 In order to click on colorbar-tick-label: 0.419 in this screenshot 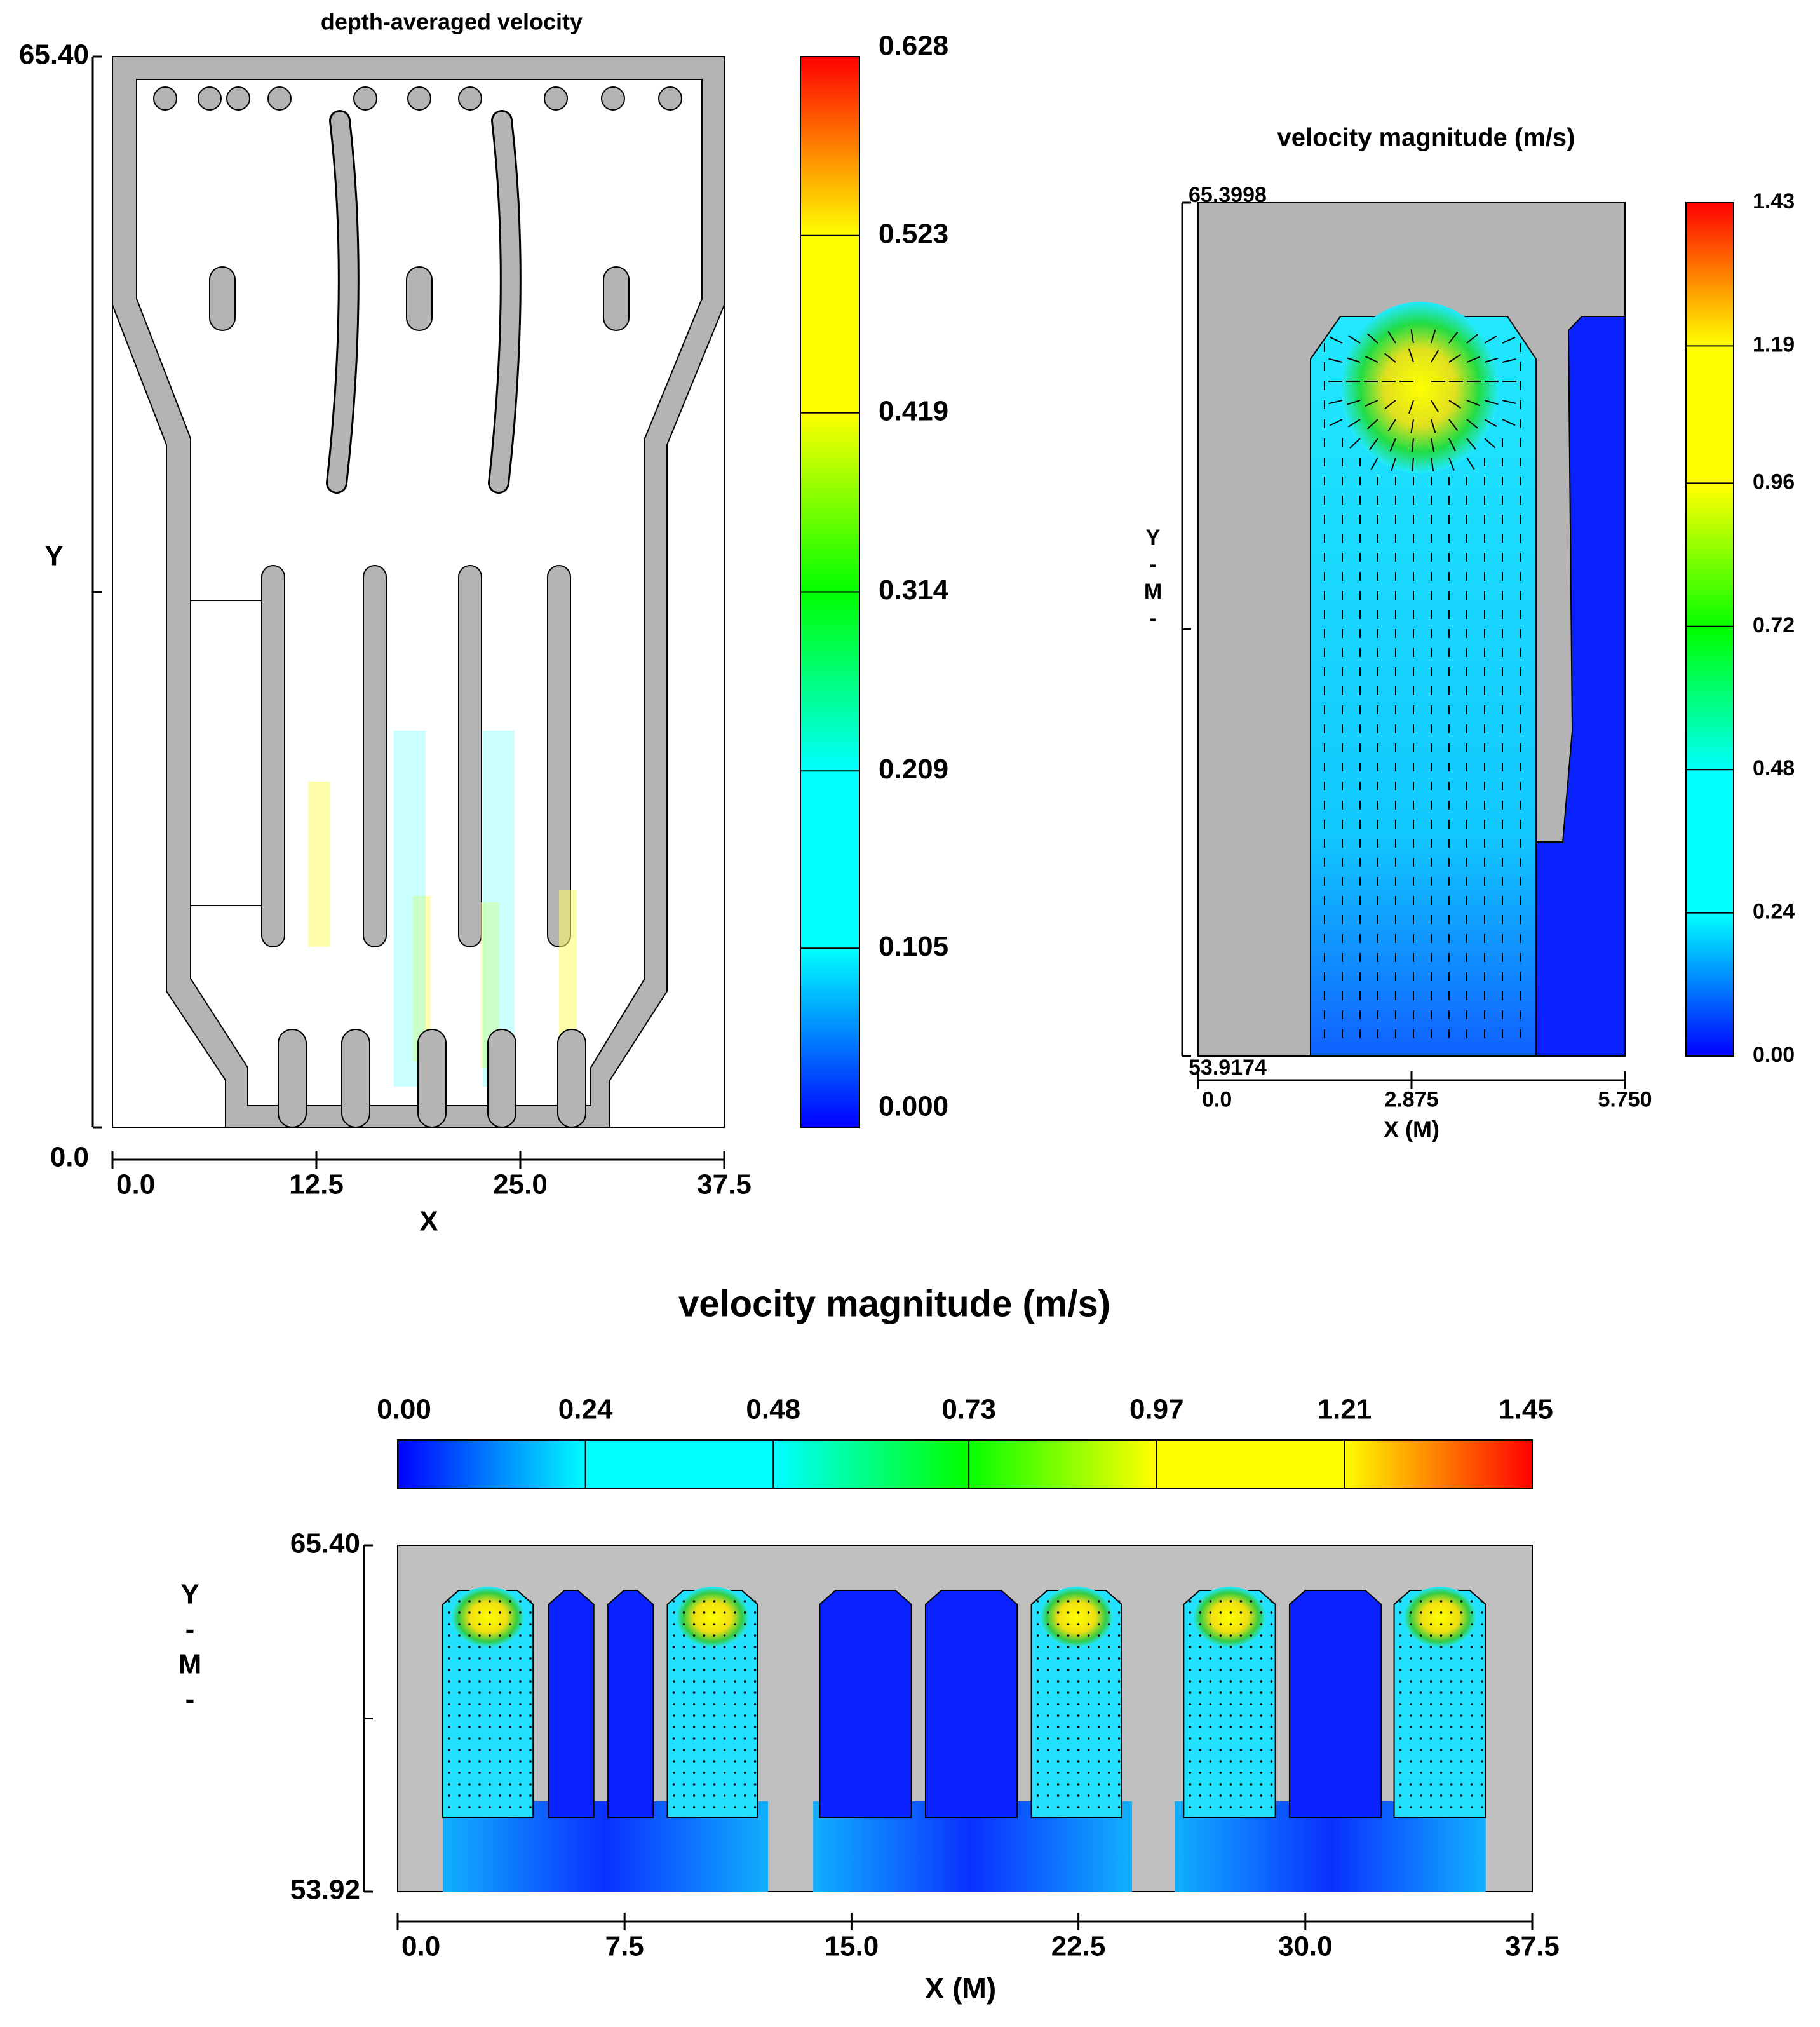, I will do `click(913, 410)`.